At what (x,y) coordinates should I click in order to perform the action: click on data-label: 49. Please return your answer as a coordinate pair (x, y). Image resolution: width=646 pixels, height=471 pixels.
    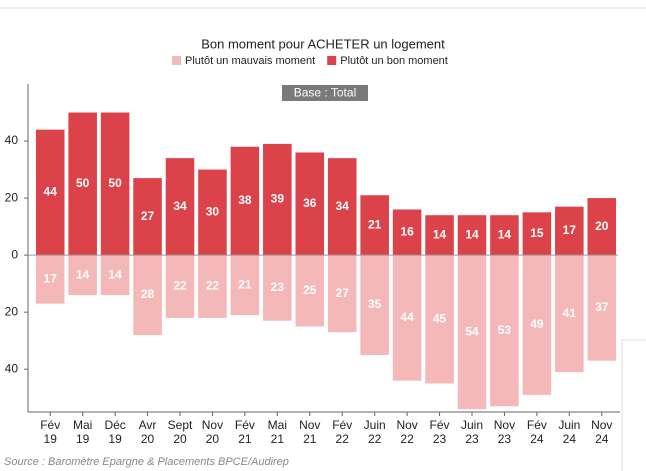
    Looking at the image, I should click on (537, 324).